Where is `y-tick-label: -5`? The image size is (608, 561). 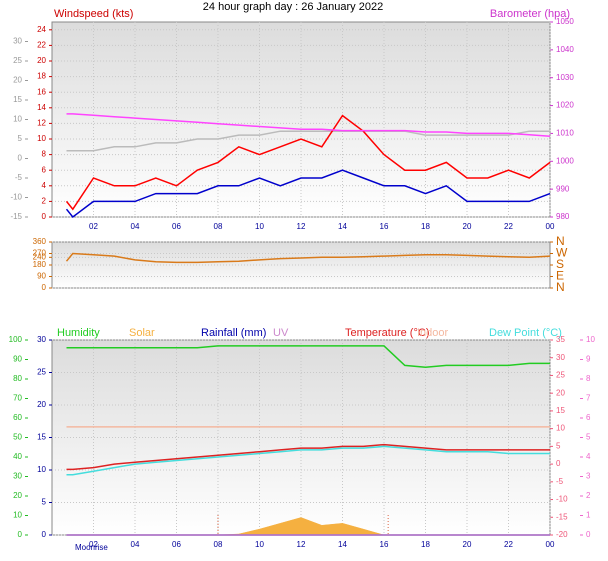 y-tick-label: -5 is located at coordinates (560, 481).